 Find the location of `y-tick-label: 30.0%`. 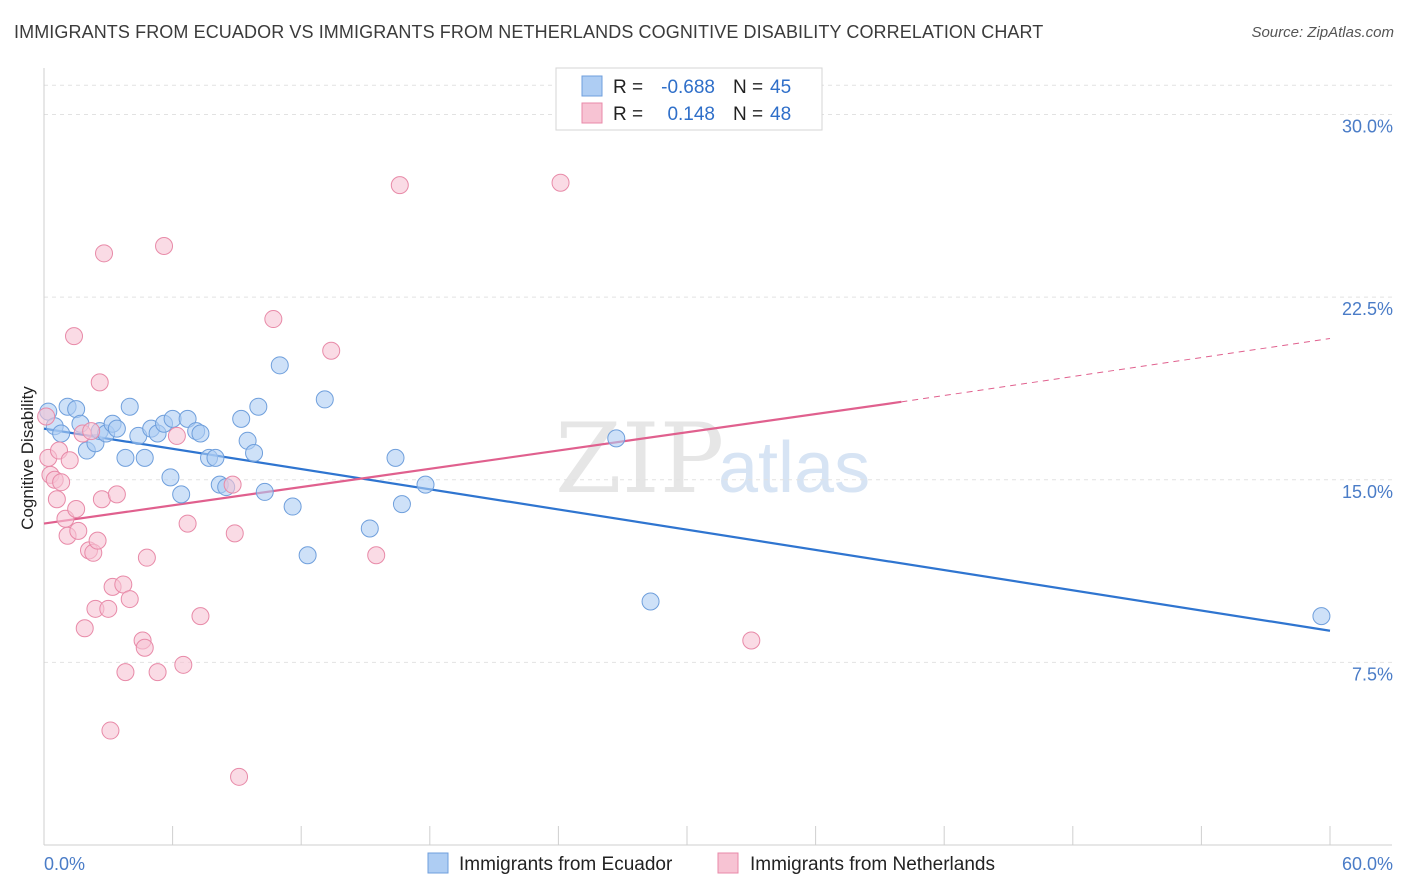

y-tick-label: 30.0% is located at coordinates (1367, 127).